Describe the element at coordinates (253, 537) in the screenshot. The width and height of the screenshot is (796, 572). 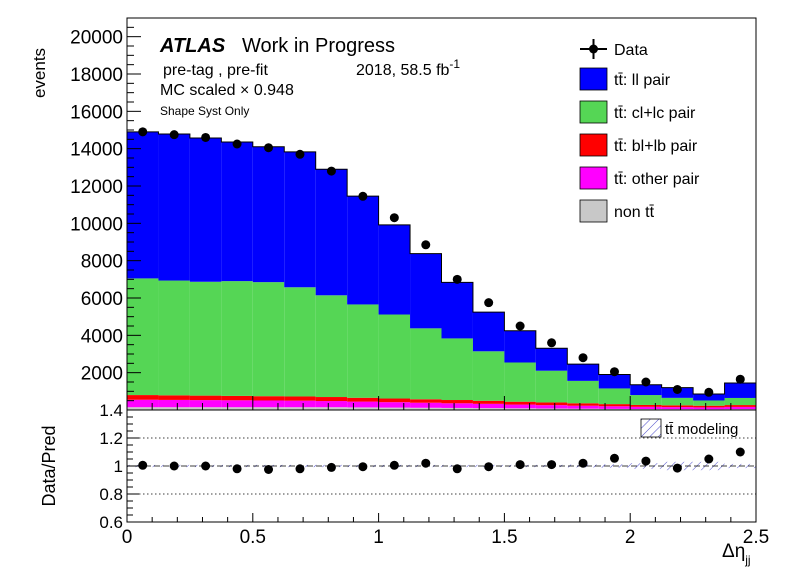
I see `x-tick-label: 0.5` at that location.